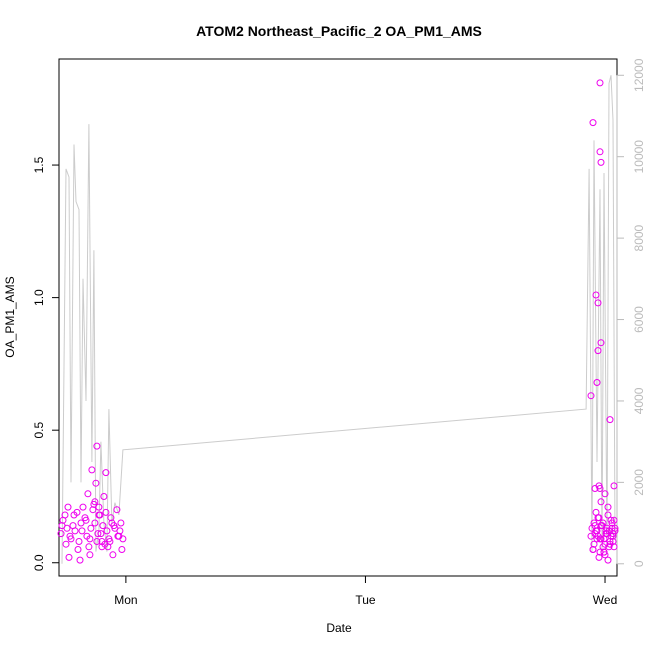 The height and width of the screenshot is (650, 650). Describe the element at coordinates (365, 591) in the screenshot. I see `x-axis: Mon Tue Wed` at that location.